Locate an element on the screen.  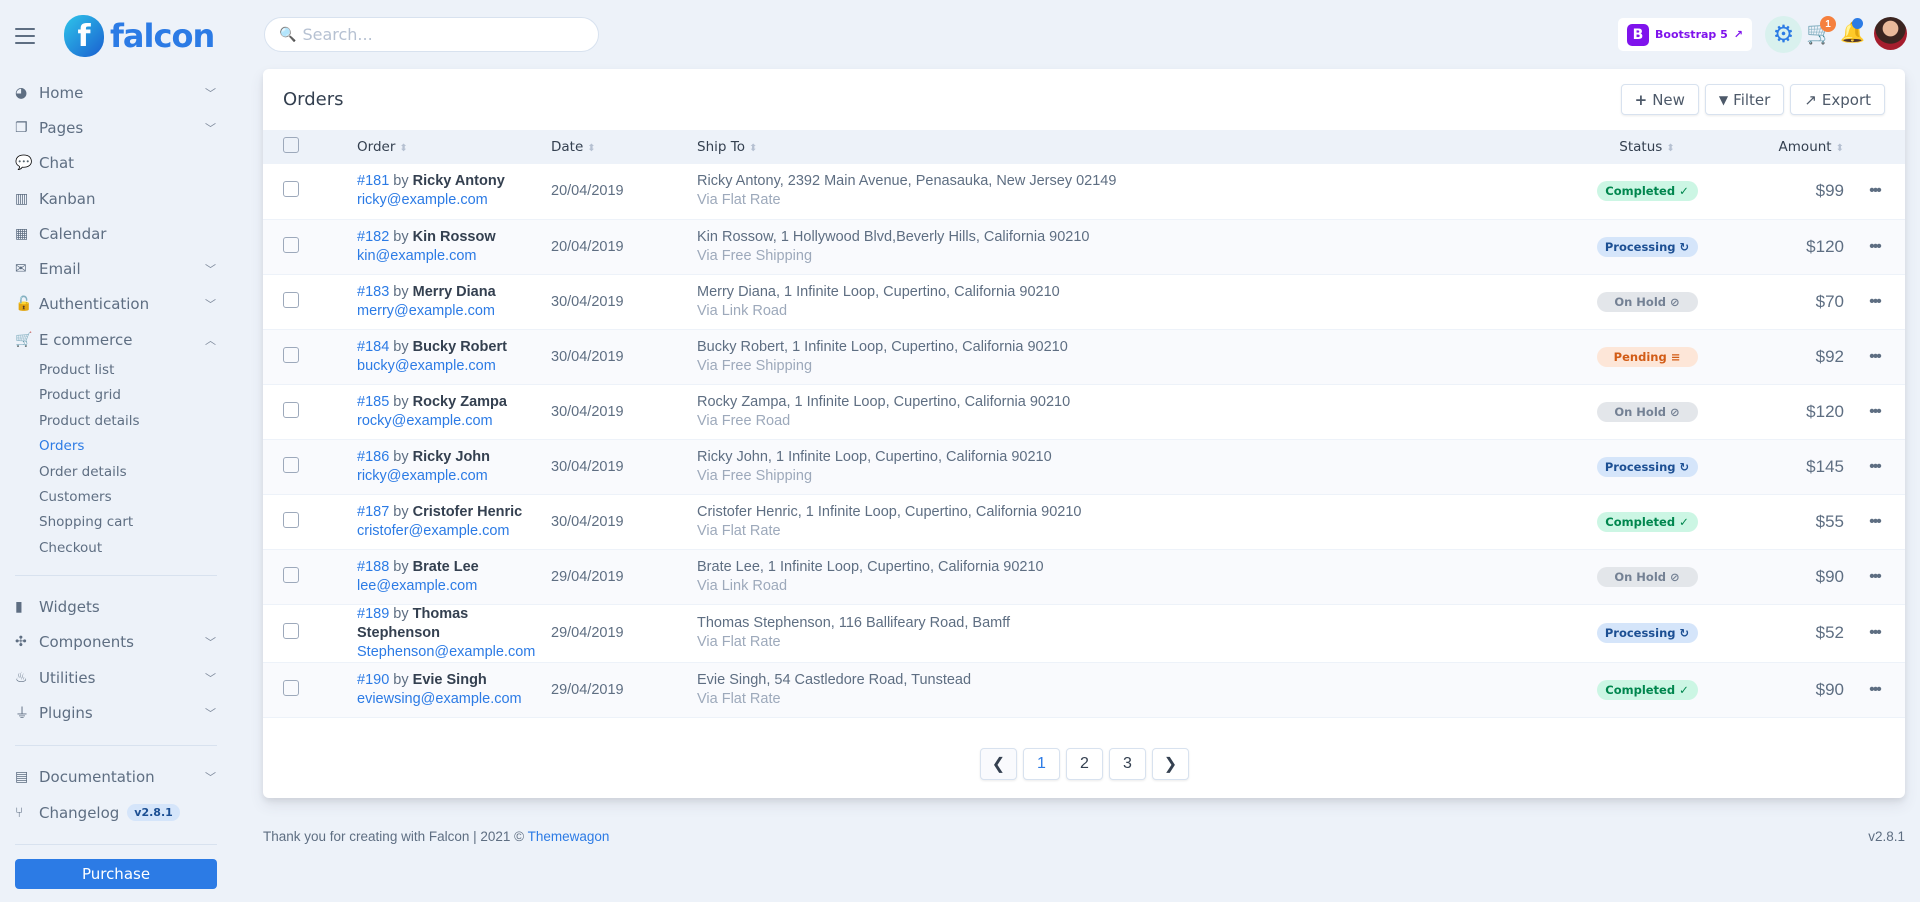
sidebar-item-documentation: ▤ Documentation ﹀ is located at coordinates (116, 777).